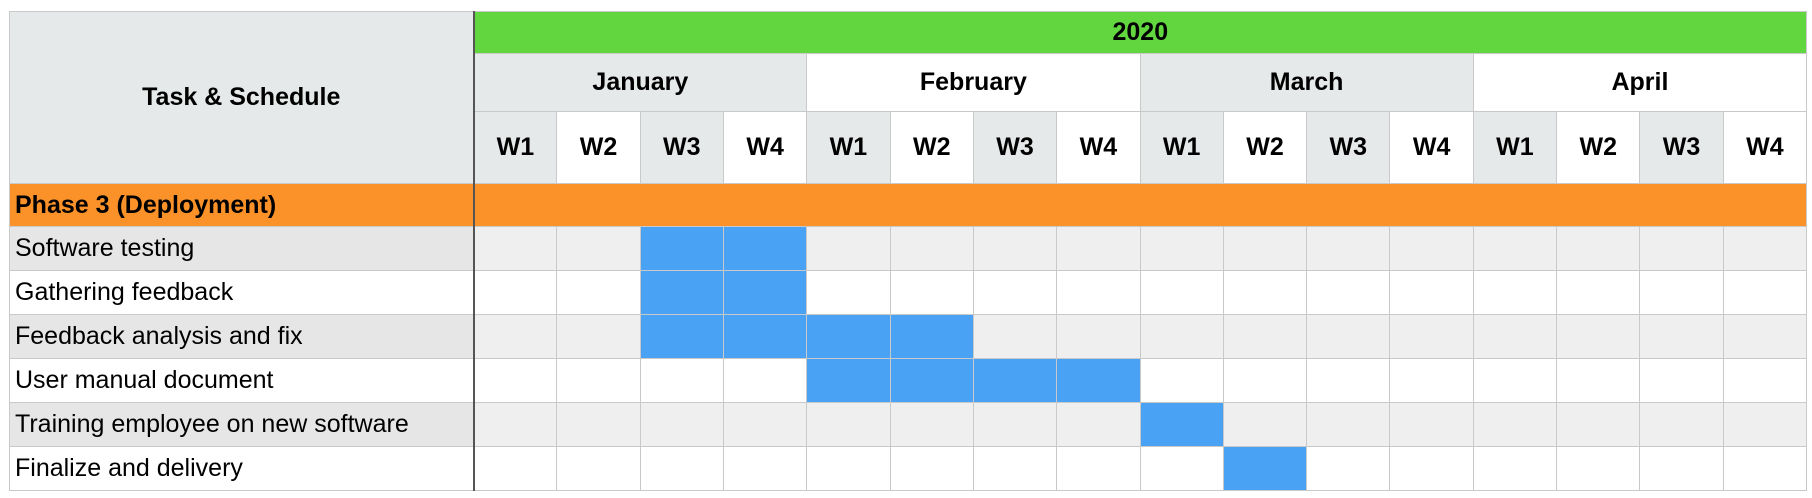 The image size is (1812, 498). Describe the element at coordinates (1140, 32) in the screenshot. I see `year-header: 2020` at that location.